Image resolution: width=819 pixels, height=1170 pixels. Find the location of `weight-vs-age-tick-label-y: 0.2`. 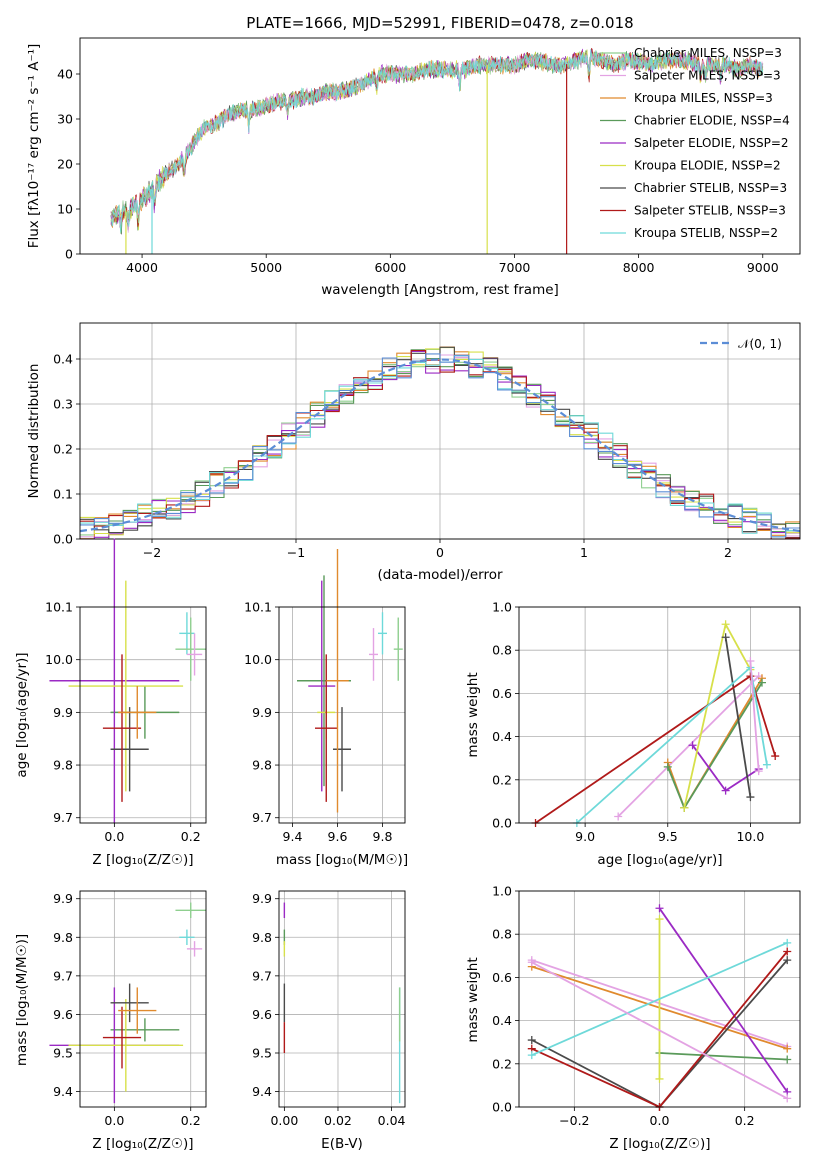

weight-vs-age-tick-label-y: 0.2 is located at coordinates (502, 779).